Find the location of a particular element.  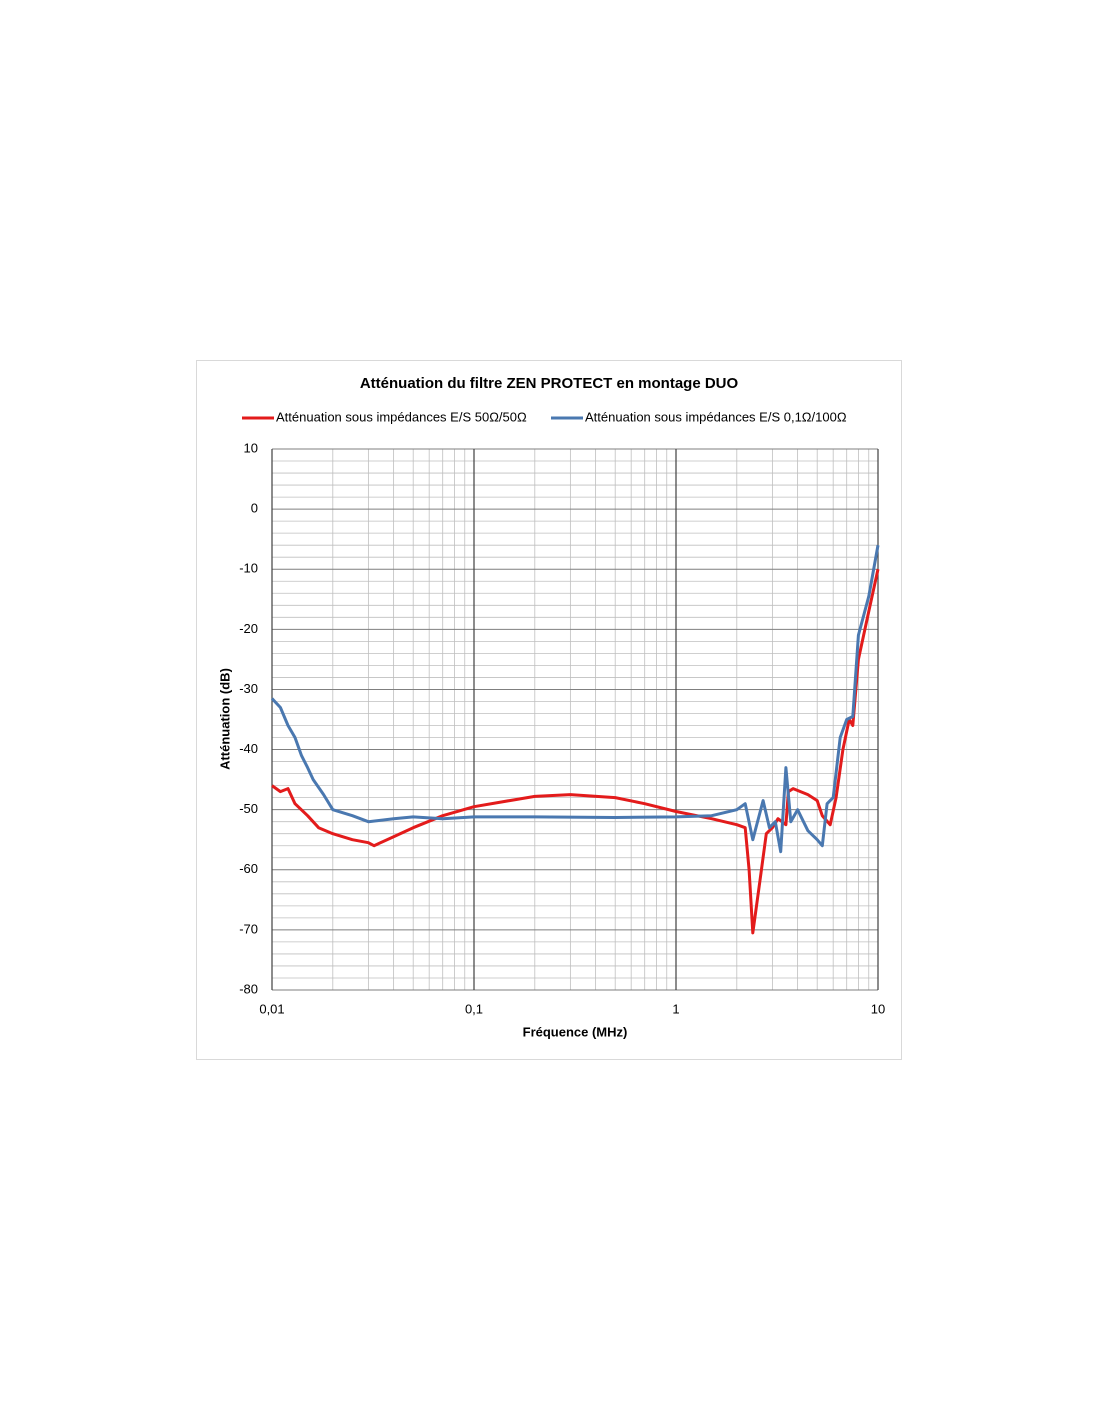

x-tick-label: 10 is located at coordinates (878, 1008).